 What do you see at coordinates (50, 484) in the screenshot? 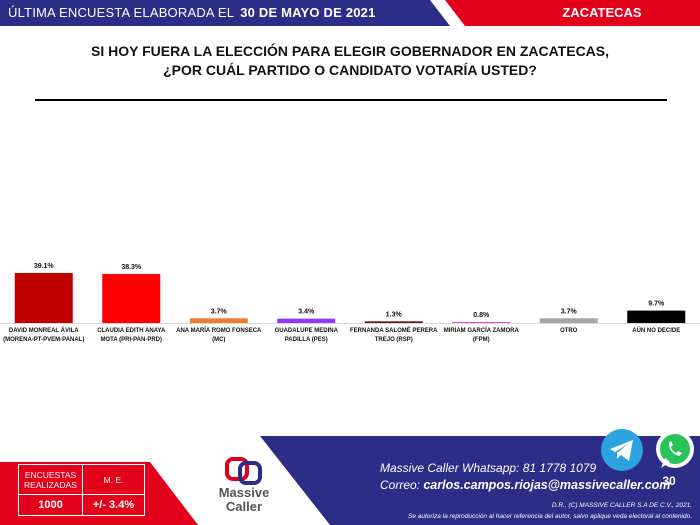
I see `surveys-header-line-2: REALIZADAS` at bounding box center [50, 484].